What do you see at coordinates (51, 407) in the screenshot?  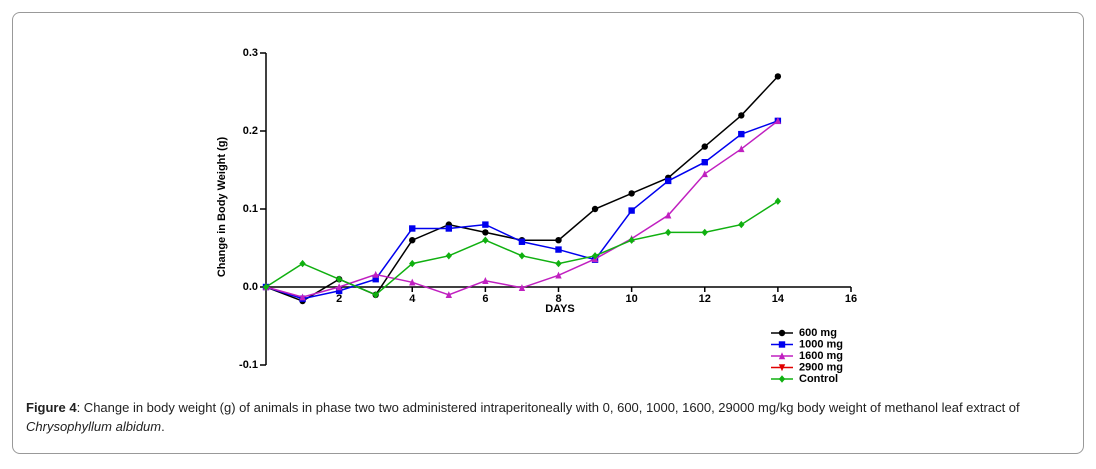 I see `figure-label: Figure 4` at bounding box center [51, 407].